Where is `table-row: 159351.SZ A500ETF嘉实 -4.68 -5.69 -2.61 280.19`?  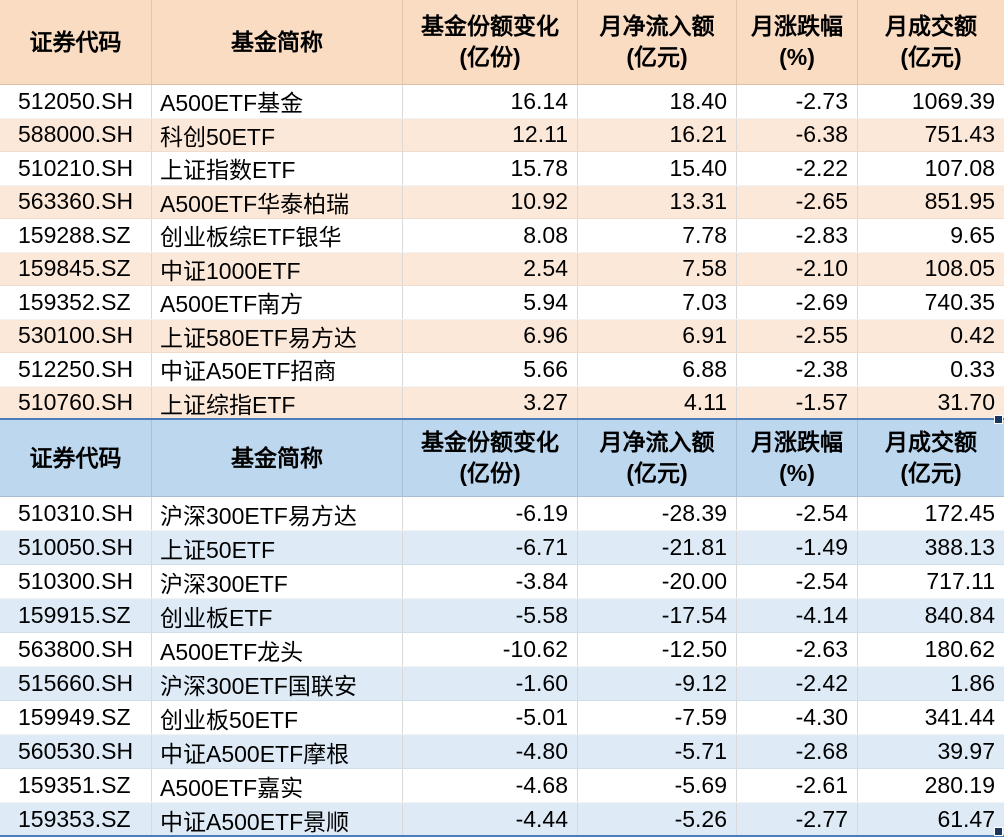 table-row: 159351.SZ A500ETF嘉实 -4.68 -5.69 -2.61 280.19 is located at coordinates (502, 786).